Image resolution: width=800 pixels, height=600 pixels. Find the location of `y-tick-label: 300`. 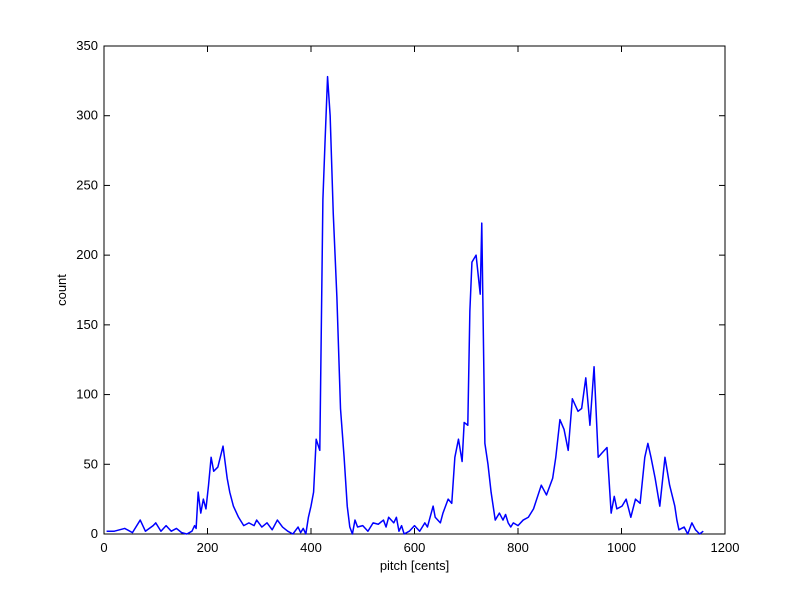

y-tick-label: 300 is located at coordinates (87, 115).